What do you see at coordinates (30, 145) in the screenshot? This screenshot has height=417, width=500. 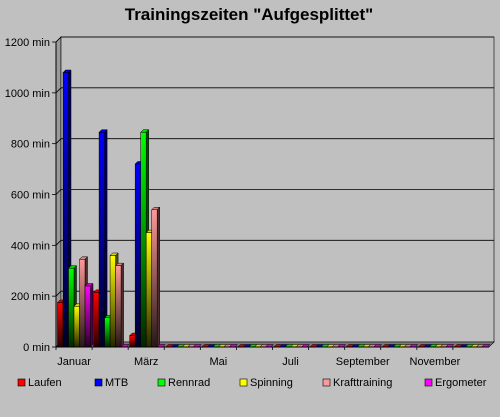 I see `y-tick-label: 800 min` at bounding box center [30, 145].